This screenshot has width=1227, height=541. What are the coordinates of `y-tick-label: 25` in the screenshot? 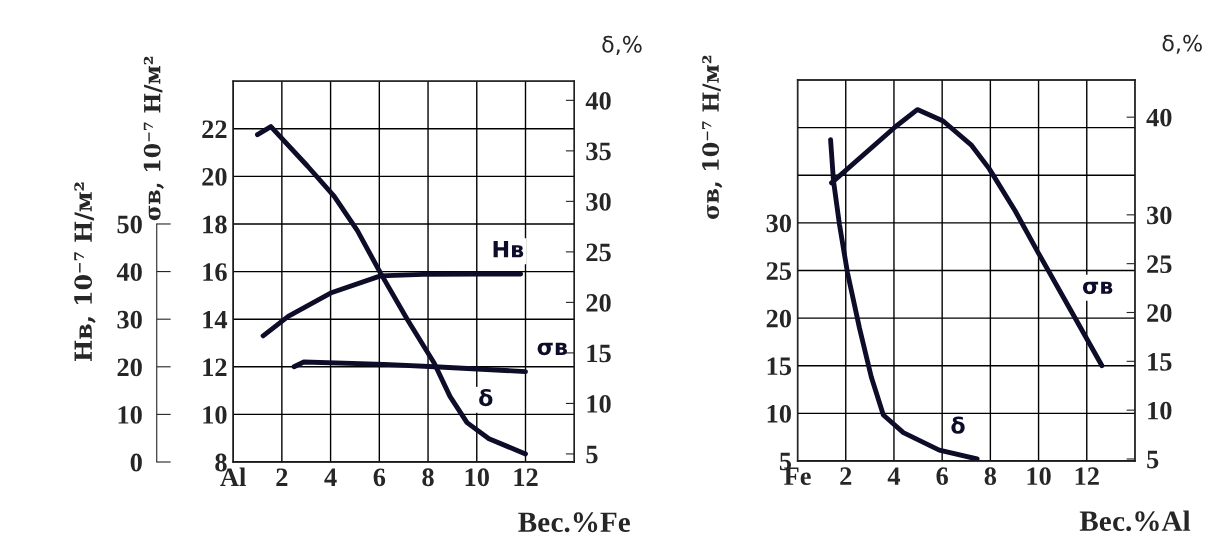 It's located at (779, 271).